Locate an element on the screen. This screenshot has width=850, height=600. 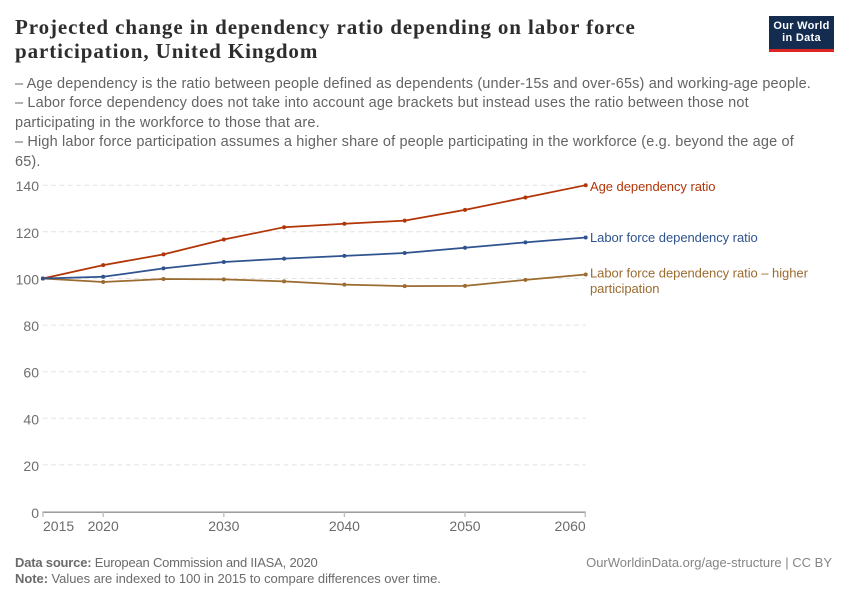
svg-text: 120 is located at coordinates (28, 233).